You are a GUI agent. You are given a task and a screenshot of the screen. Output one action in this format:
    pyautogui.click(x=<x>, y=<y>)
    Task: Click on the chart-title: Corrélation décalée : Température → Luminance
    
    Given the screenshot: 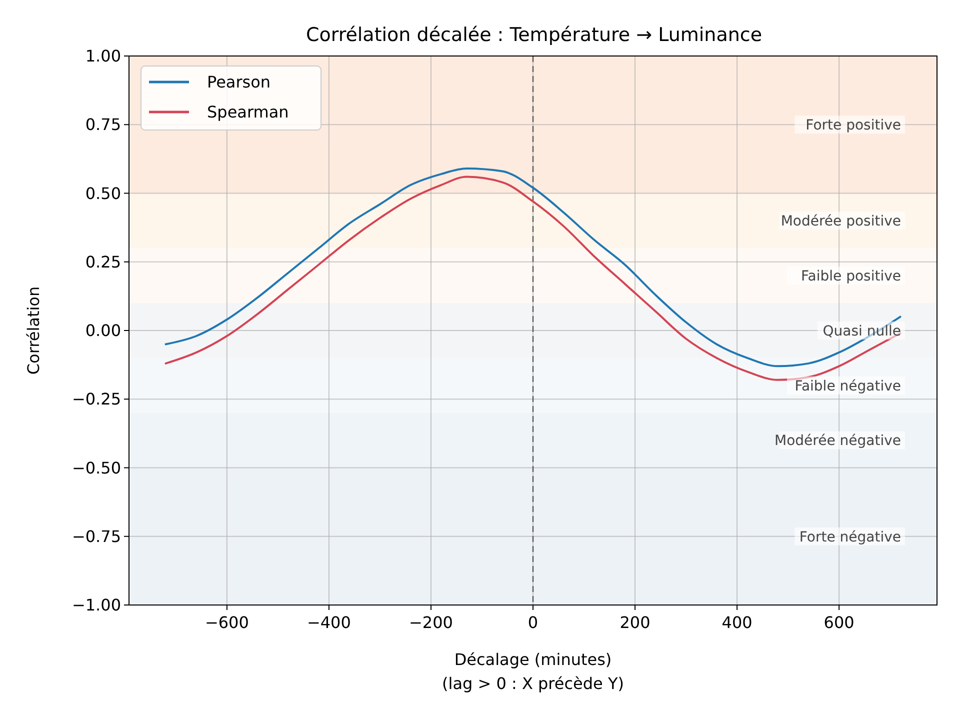 What is the action you would take?
    pyautogui.click(x=534, y=35)
    